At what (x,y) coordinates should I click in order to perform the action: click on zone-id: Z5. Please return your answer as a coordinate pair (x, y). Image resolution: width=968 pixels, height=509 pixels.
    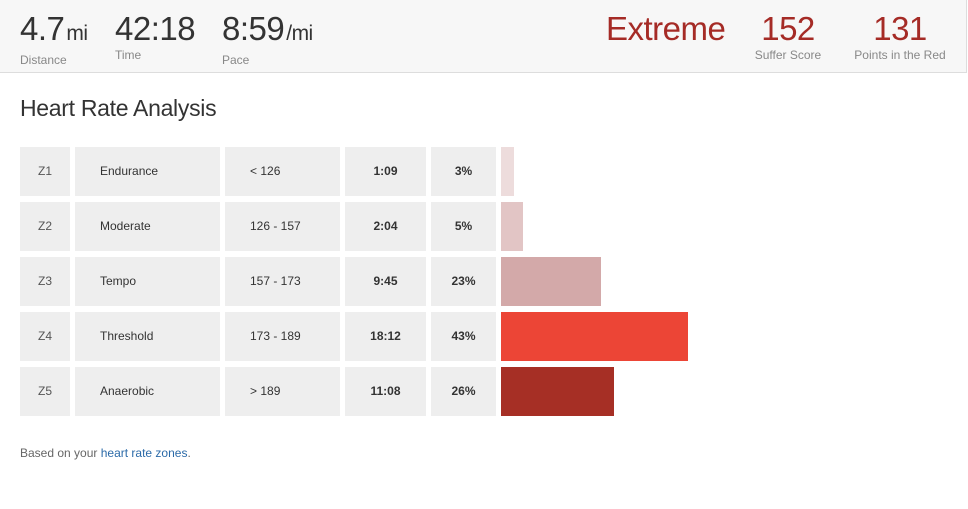
    Looking at the image, I should click on (45, 391).